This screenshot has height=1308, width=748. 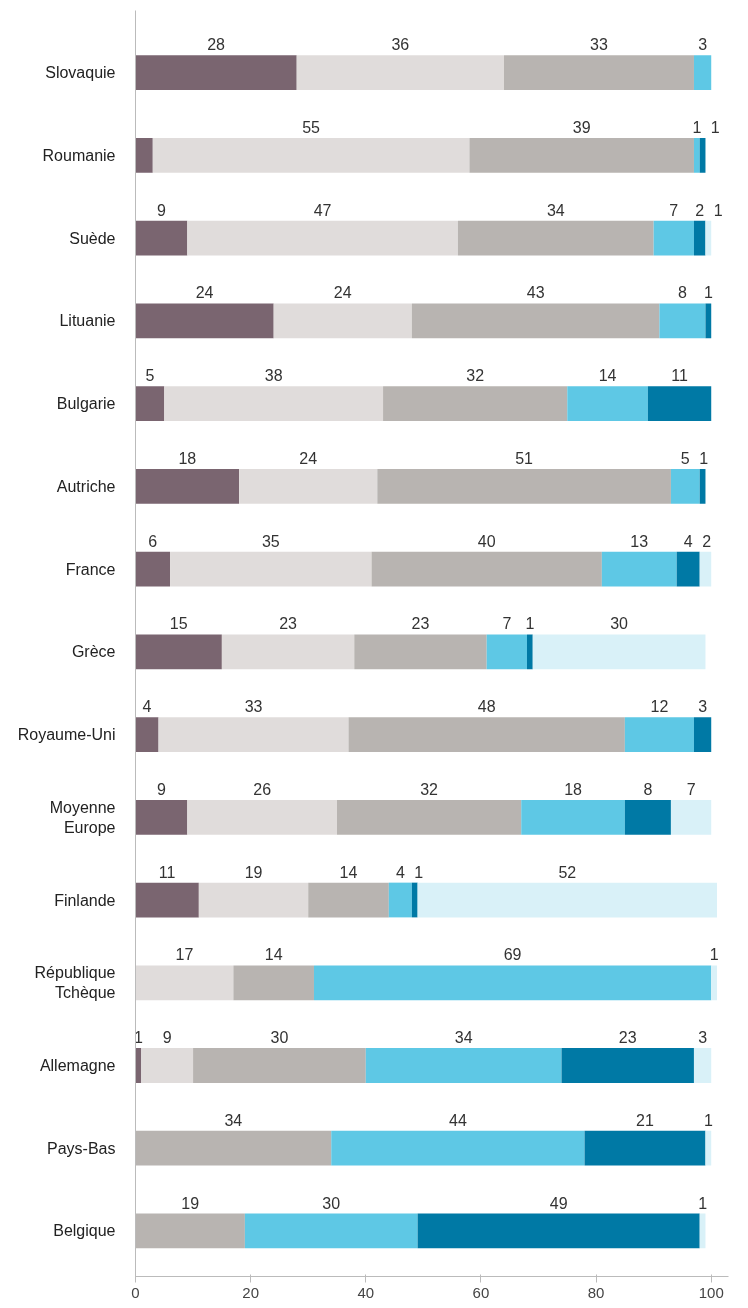 I want to click on y-tick-label: Suède, so click(x=92, y=238).